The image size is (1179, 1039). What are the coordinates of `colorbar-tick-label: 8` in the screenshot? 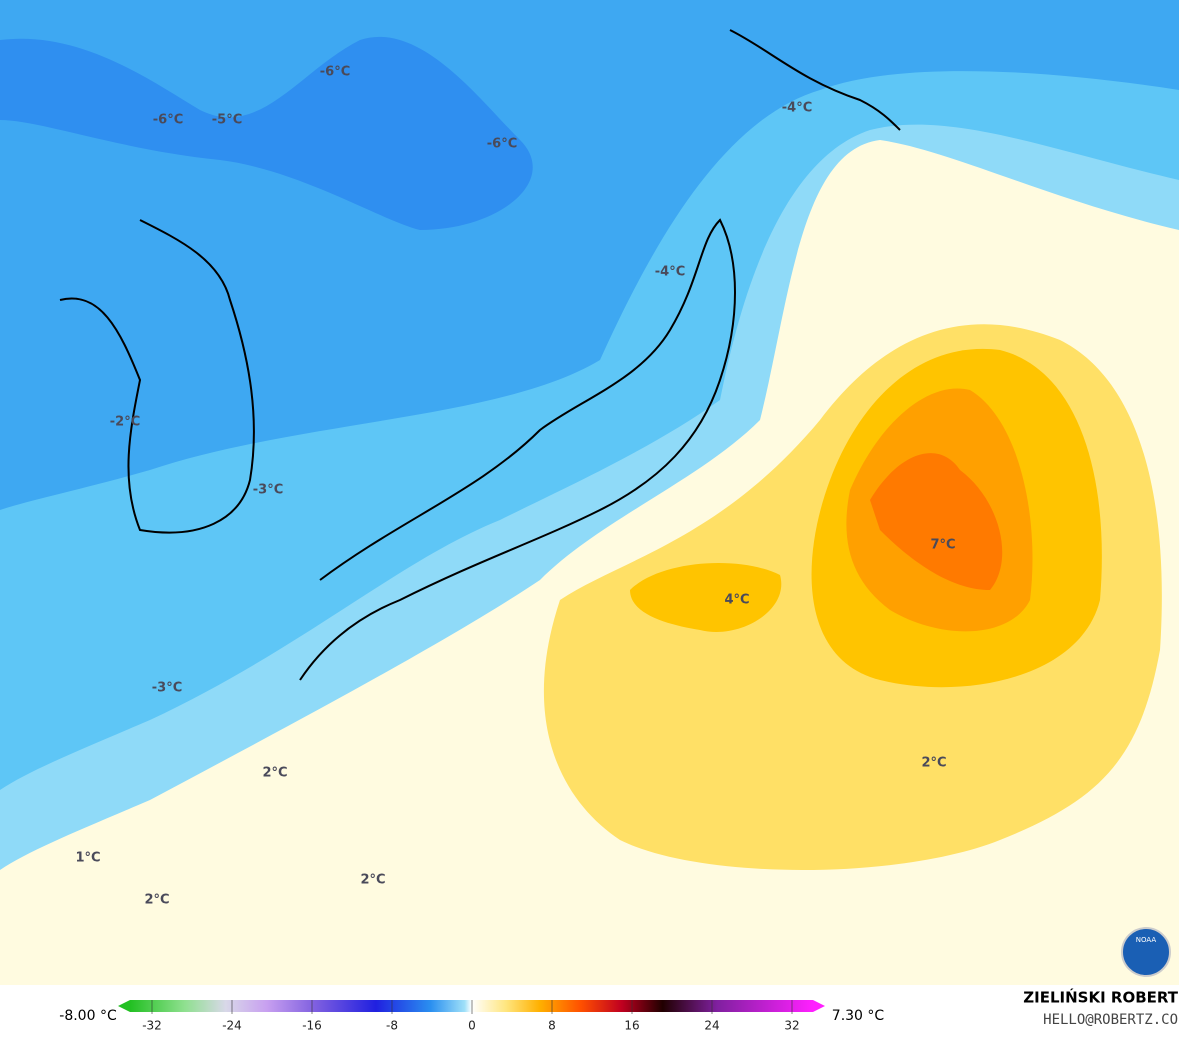 It's located at (552, 1026).